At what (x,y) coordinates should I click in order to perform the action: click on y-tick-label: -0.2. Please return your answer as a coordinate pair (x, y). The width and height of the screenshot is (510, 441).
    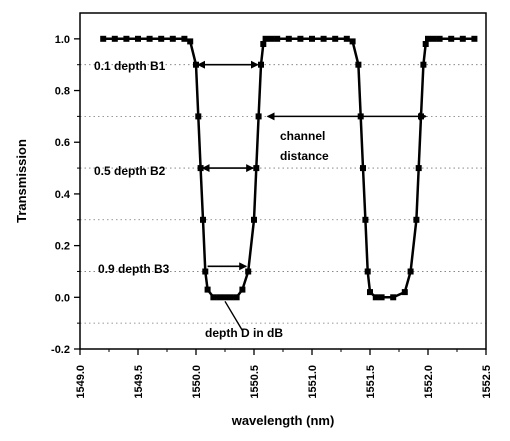
    Looking at the image, I should click on (60, 350).